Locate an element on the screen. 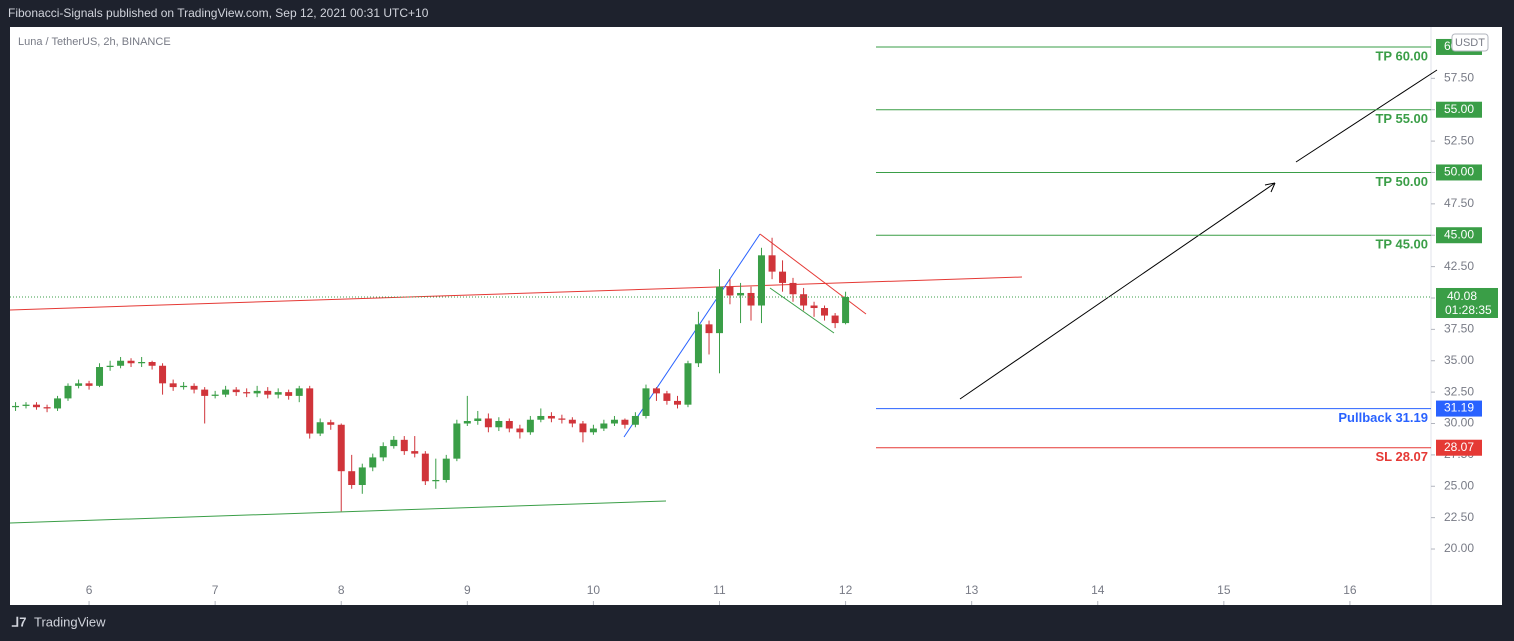 The image size is (1514, 641). level-label: TP 55.00 is located at coordinates (1401, 118).